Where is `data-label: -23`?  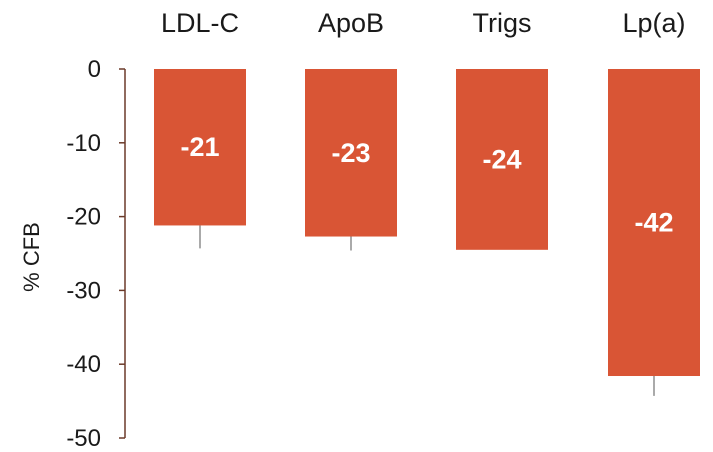
data-label: -23 is located at coordinates (350, 153).